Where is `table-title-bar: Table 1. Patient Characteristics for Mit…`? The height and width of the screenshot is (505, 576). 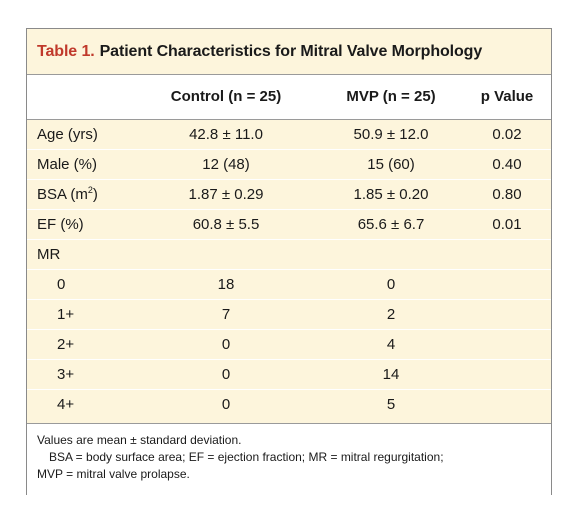
table-title-bar: Table 1. Patient Characteristics for Mit… is located at coordinates (289, 52).